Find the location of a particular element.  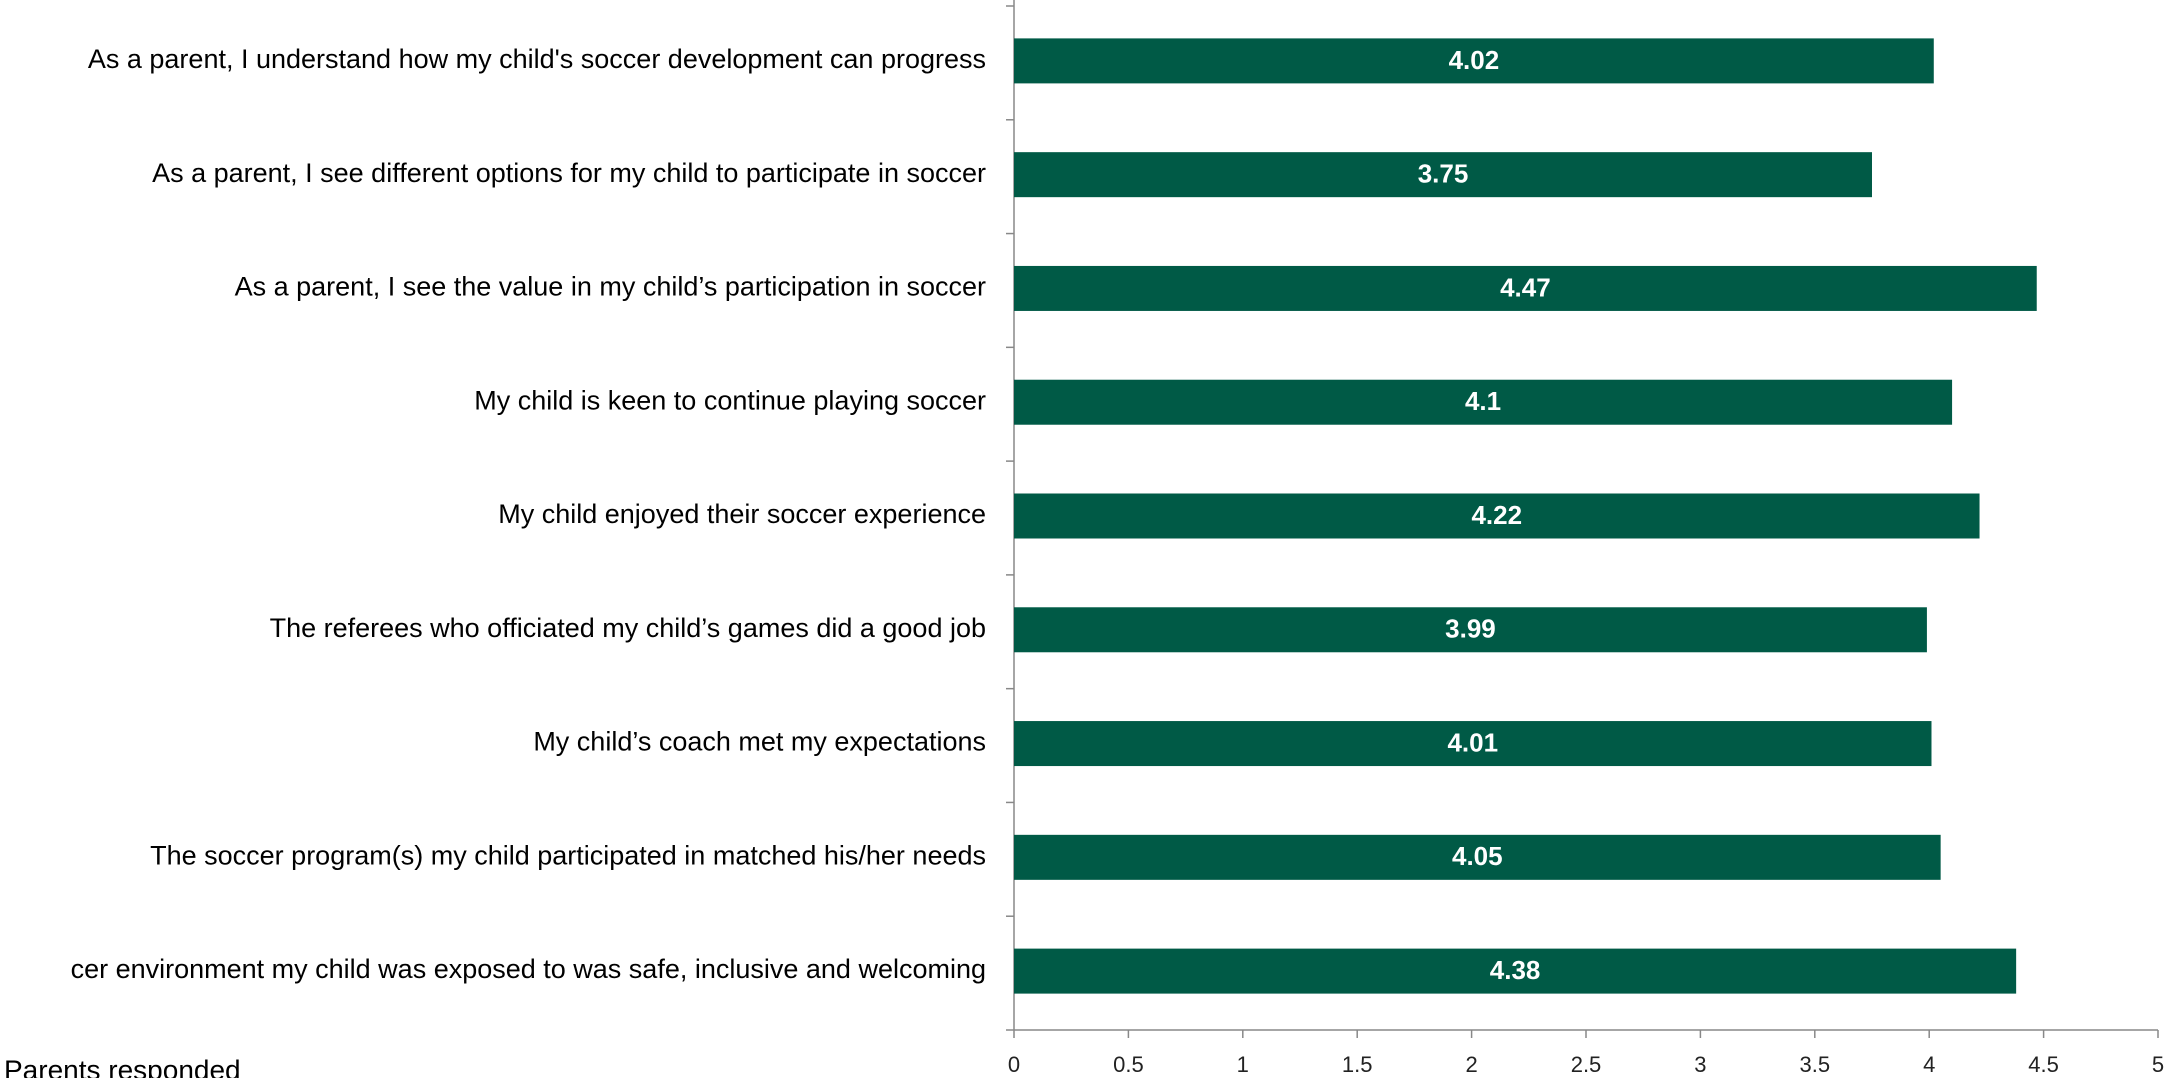

x-tick-label: 2 is located at coordinates (1471, 1064).